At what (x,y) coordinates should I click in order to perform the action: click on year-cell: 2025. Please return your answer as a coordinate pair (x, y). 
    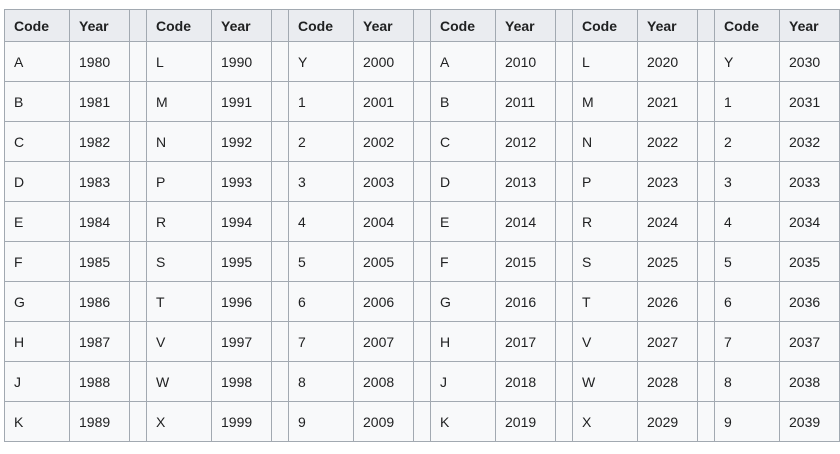
    Looking at the image, I should click on (667, 261).